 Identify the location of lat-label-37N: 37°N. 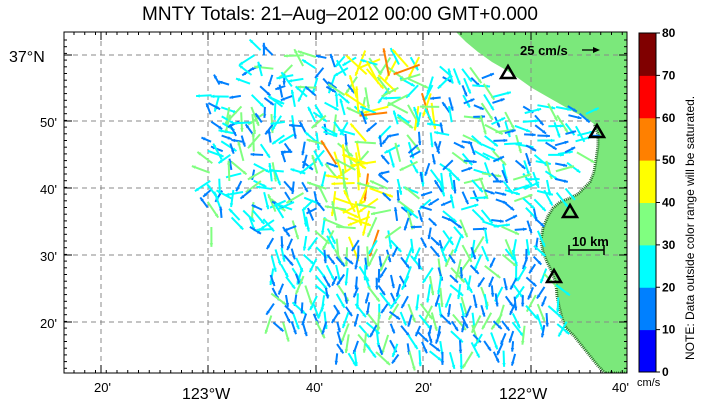
(27, 57).